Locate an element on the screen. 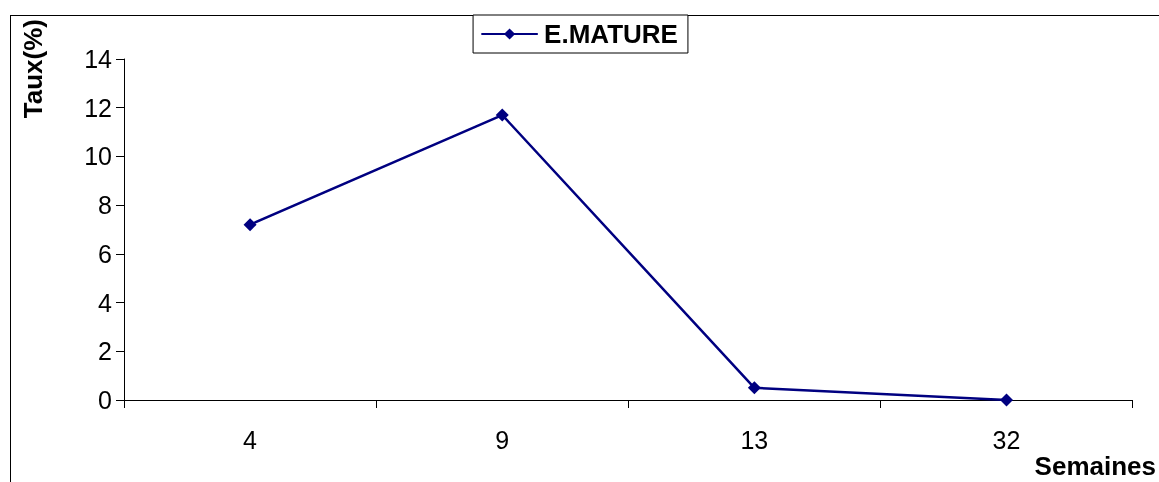 This screenshot has width=1159, height=482. y-tick-label: 6 is located at coordinates (105, 253).